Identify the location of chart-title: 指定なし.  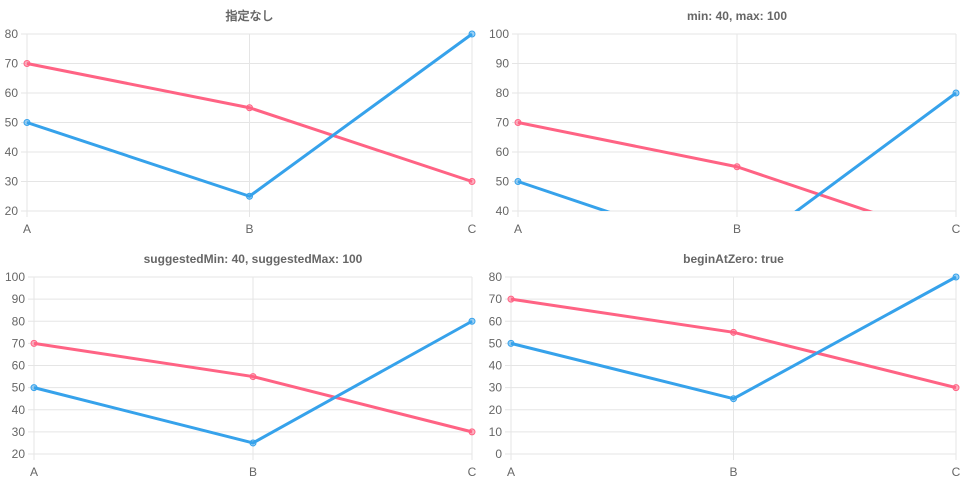
(249, 15).